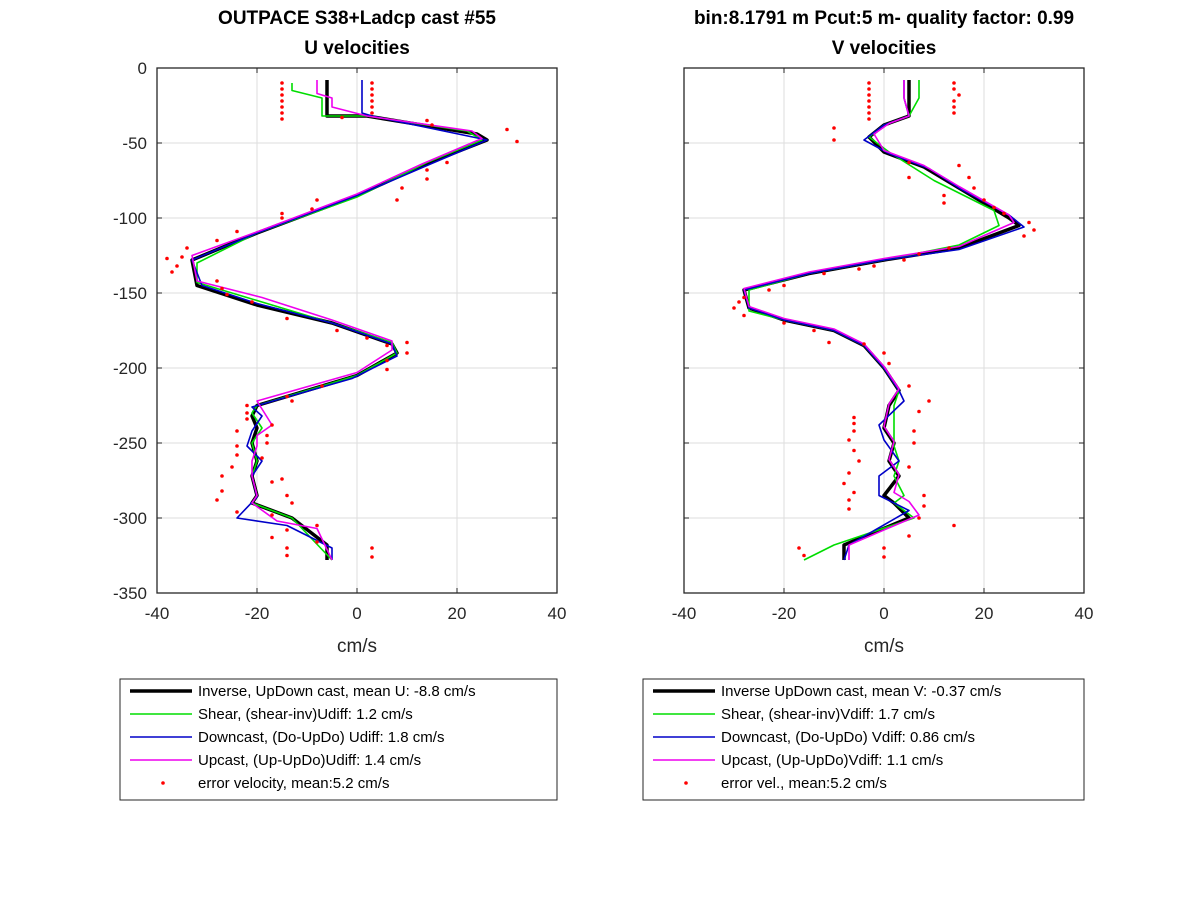 This screenshot has width=1200, height=905. What do you see at coordinates (130, 368) in the screenshot?
I see `u-ytick-label: -200` at bounding box center [130, 368].